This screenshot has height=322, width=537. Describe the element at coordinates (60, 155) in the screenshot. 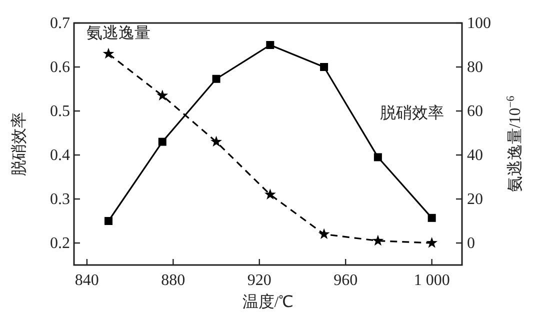

I see `y-tick-label: 0.4` at that location.